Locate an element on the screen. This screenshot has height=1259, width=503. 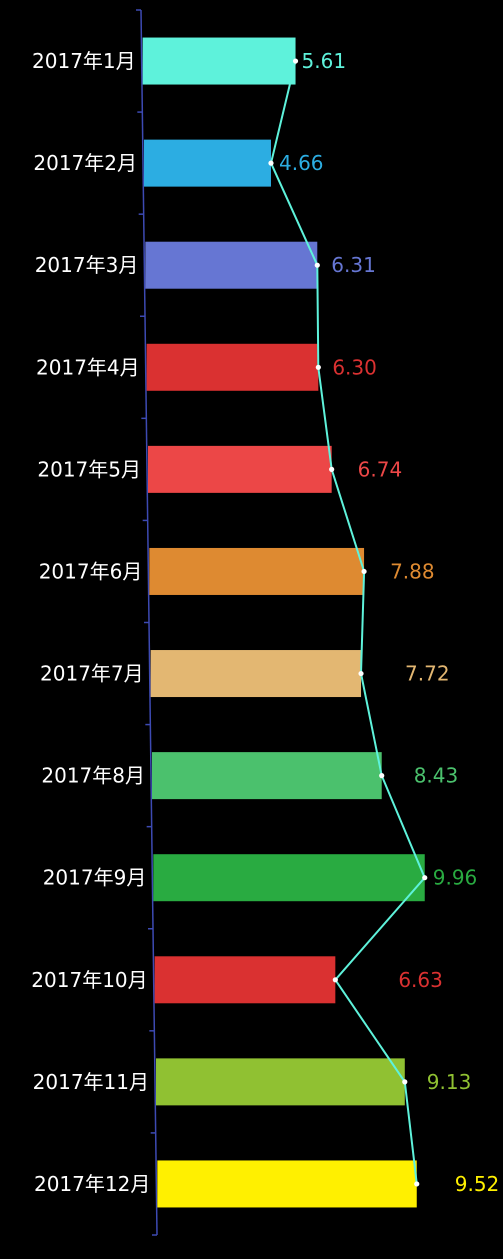
value-label: 7.72 is located at coordinates (427, 674).